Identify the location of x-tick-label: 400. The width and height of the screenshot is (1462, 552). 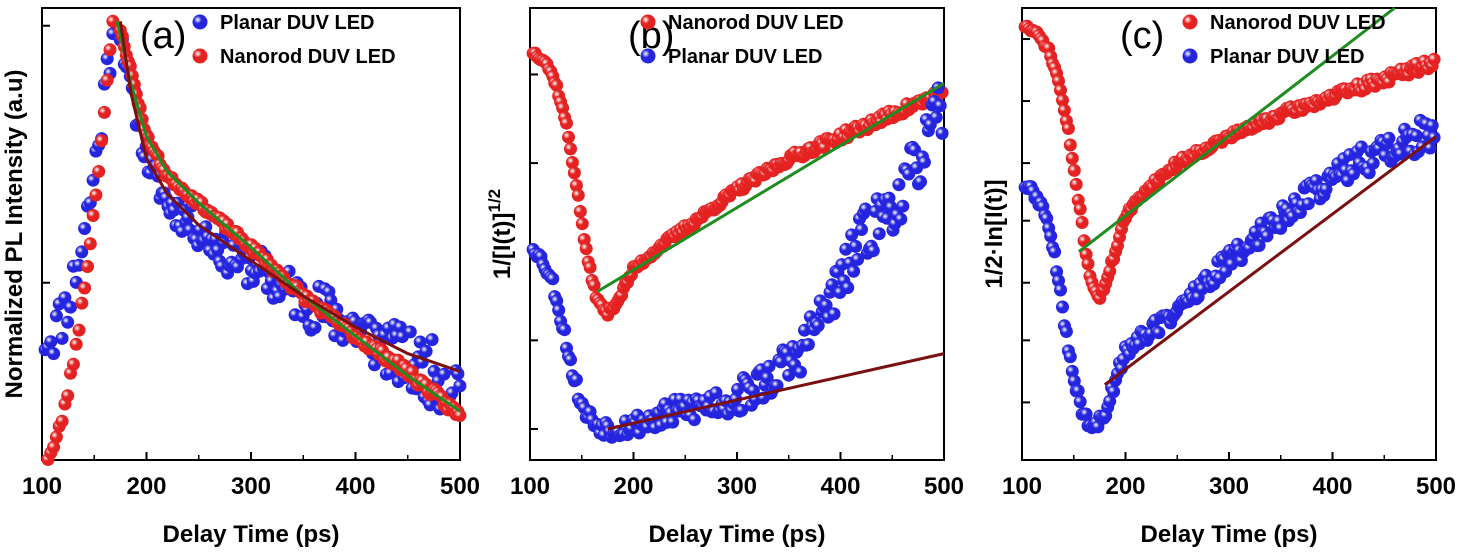
(1332, 486).